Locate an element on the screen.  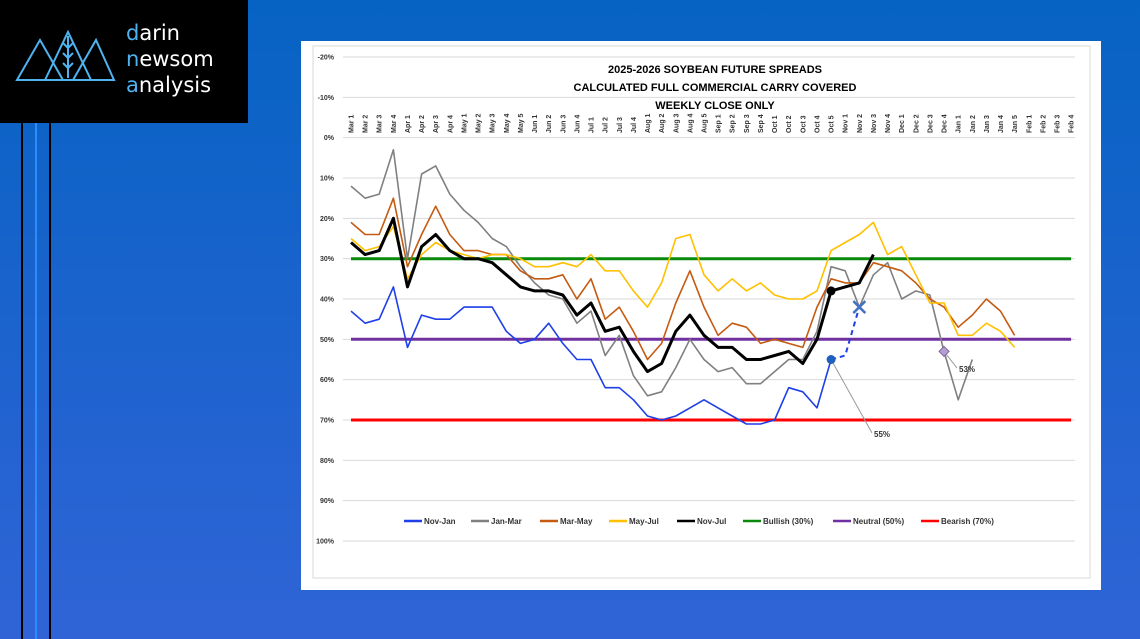
x-tick-label: Aug 1 is located at coordinates (648, 123).